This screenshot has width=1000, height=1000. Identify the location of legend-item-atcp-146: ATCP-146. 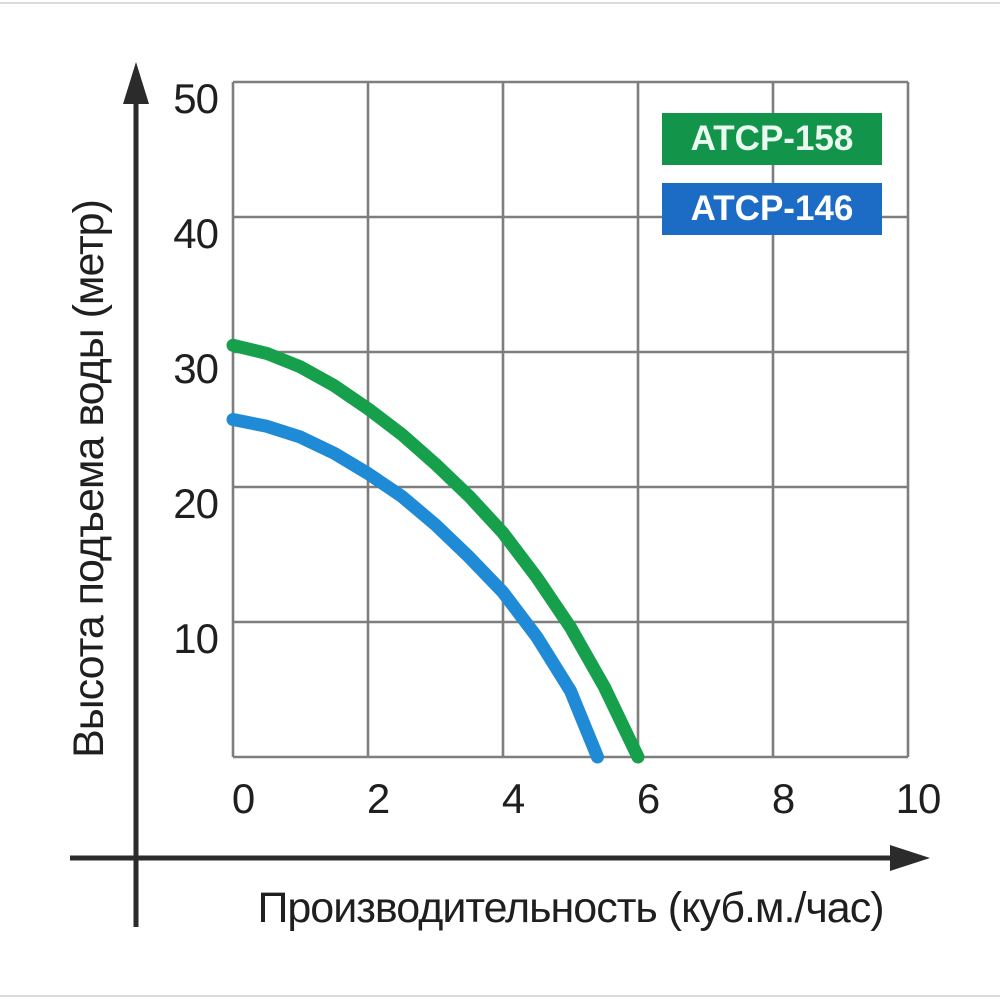
(772, 209).